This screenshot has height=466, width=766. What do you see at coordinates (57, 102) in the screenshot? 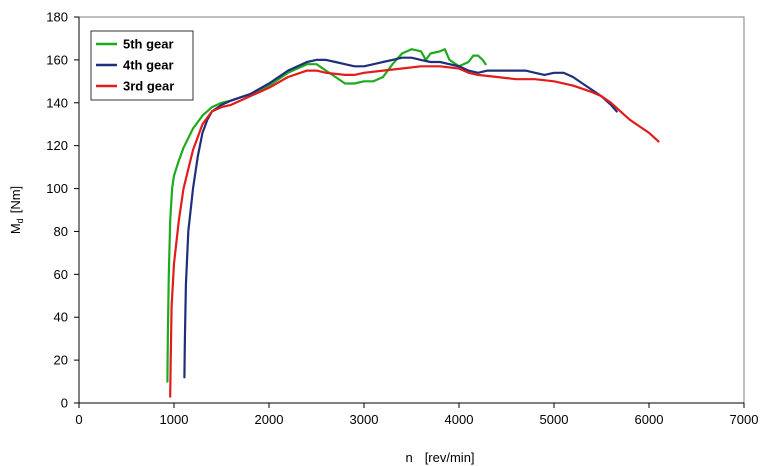
I see `y-tick-label: 140` at bounding box center [57, 102].